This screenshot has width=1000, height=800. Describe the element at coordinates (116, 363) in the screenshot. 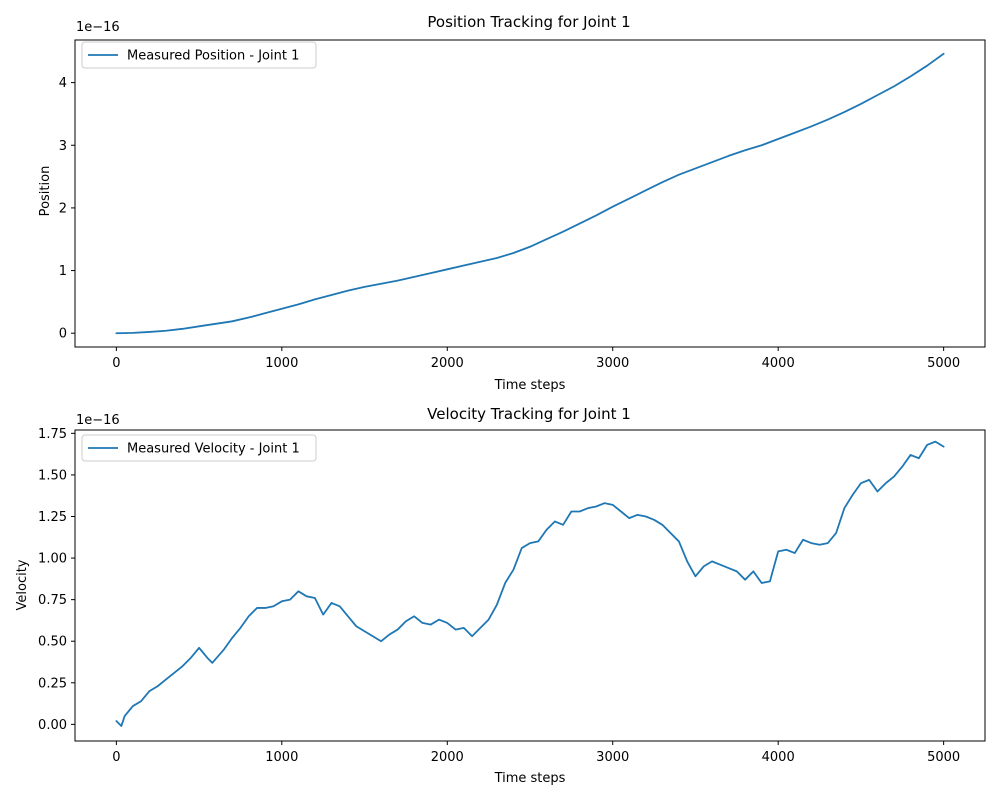

I see `position-x-tick-label: 0` at that location.